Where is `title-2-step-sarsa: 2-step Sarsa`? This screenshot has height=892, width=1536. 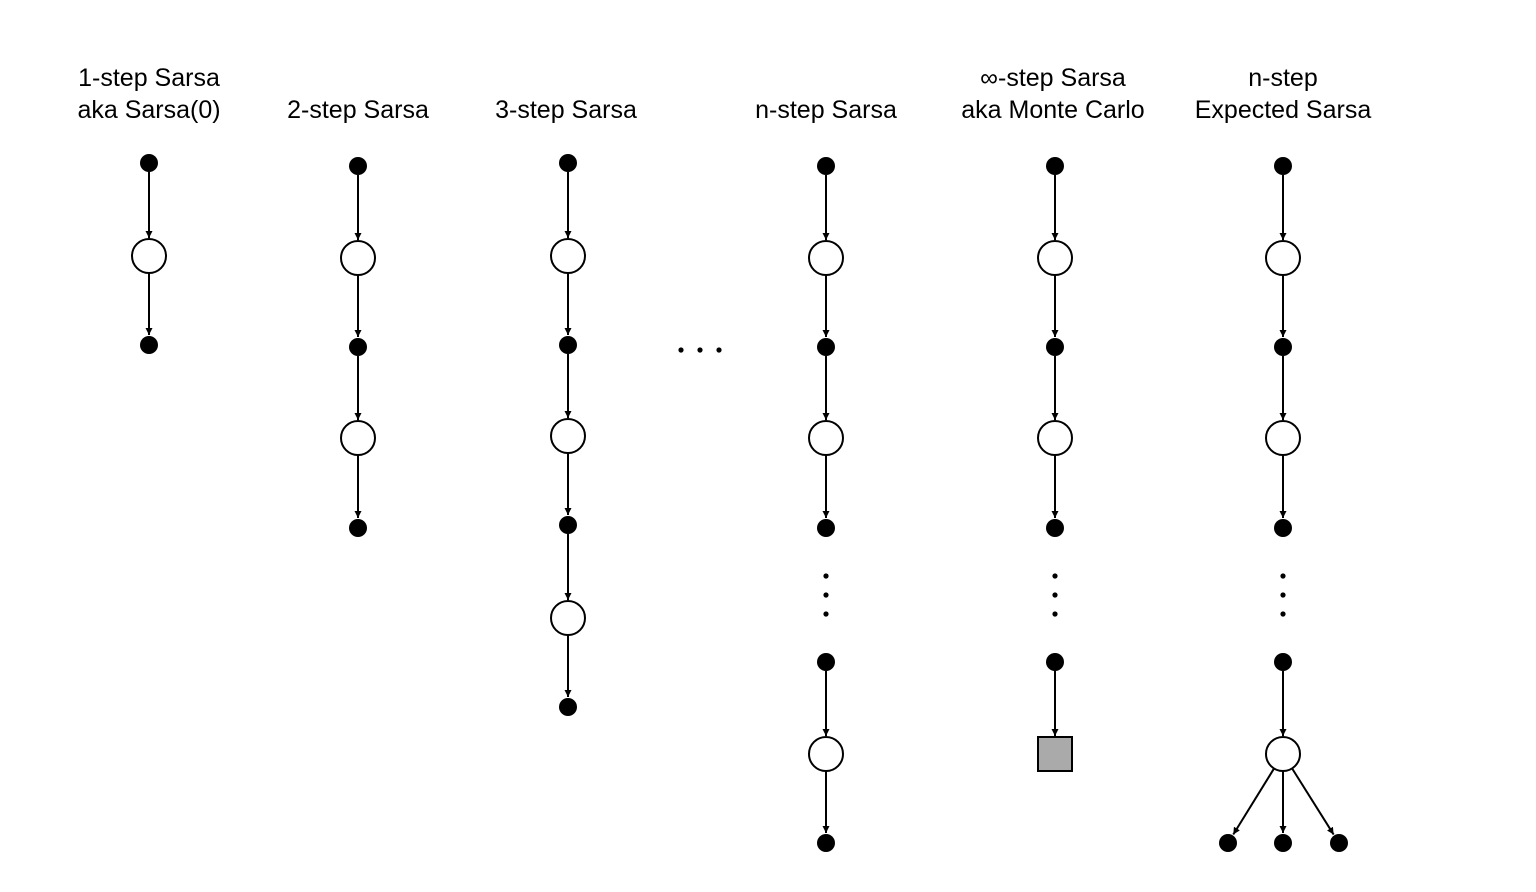 title-2-step-sarsa: 2-step Sarsa is located at coordinates (358, 110).